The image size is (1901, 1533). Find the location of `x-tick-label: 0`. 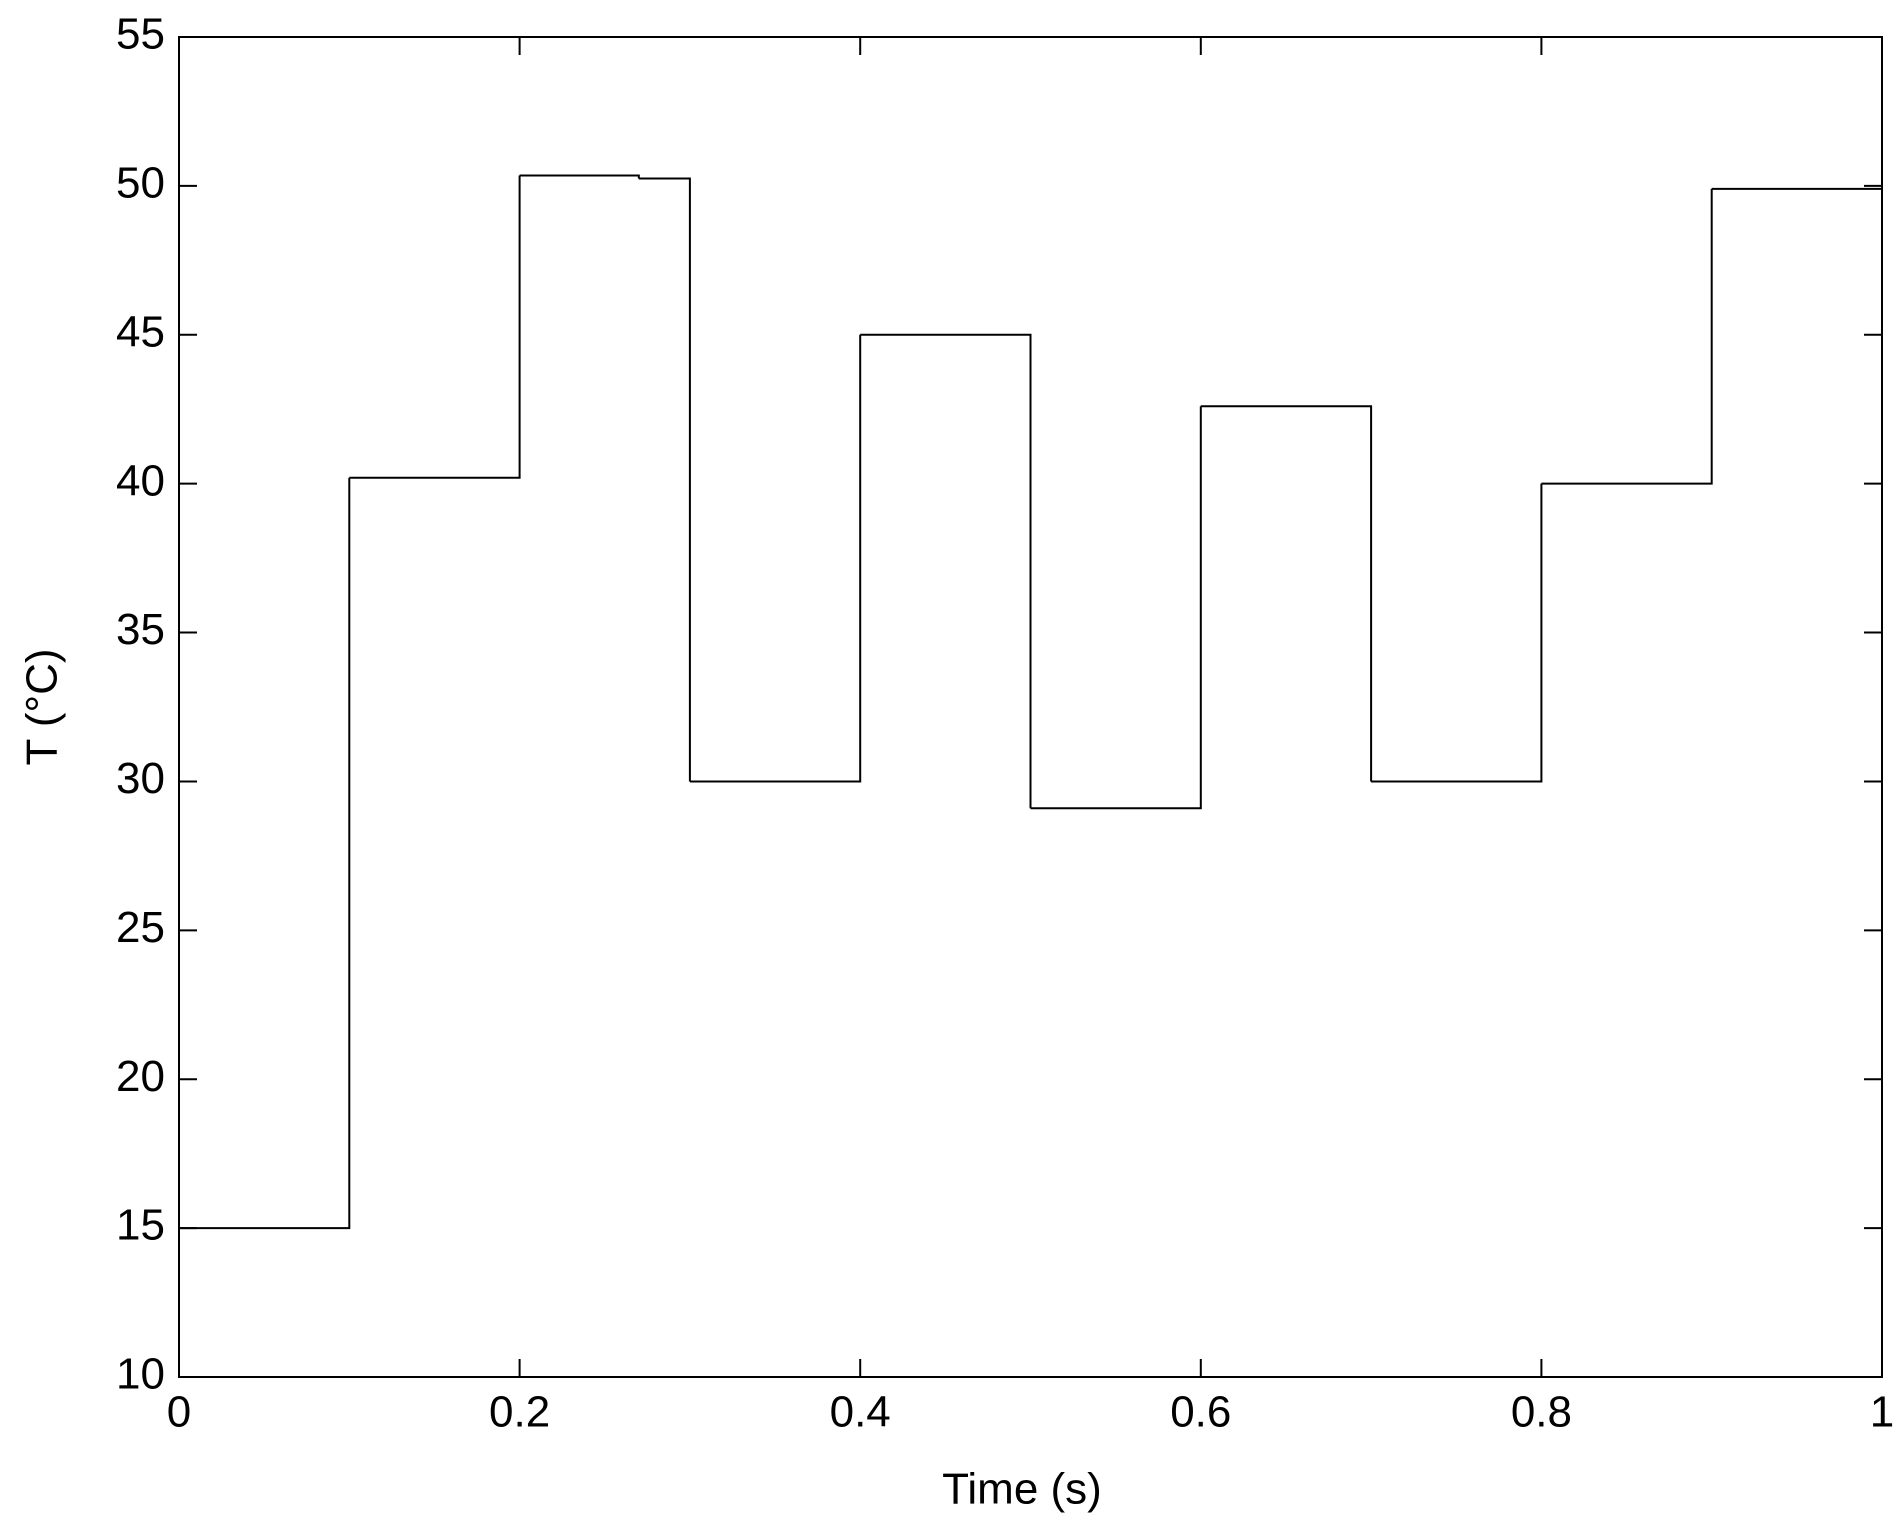

x-tick-label: 0 is located at coordinates (179, 1412).